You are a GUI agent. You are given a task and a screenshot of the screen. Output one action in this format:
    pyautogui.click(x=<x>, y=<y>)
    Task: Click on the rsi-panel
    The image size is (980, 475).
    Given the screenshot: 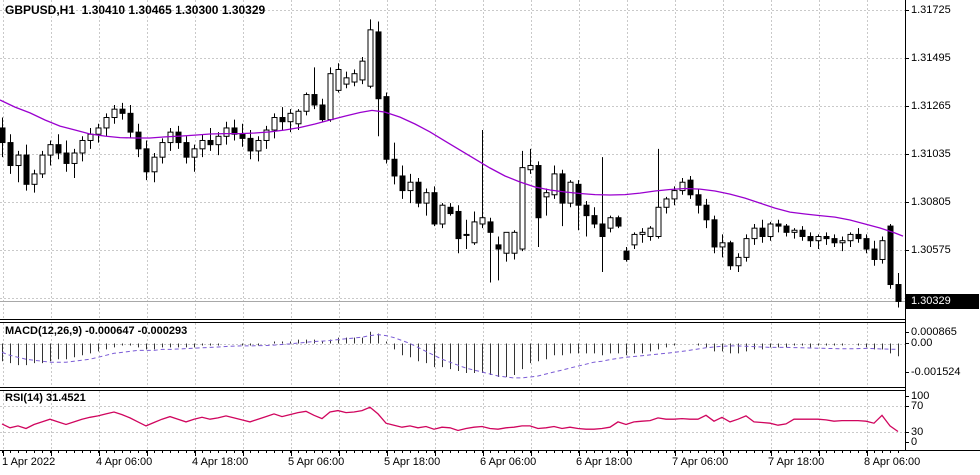 What is the action you would take?
    pyautogui.click(x=452, y=420)
    